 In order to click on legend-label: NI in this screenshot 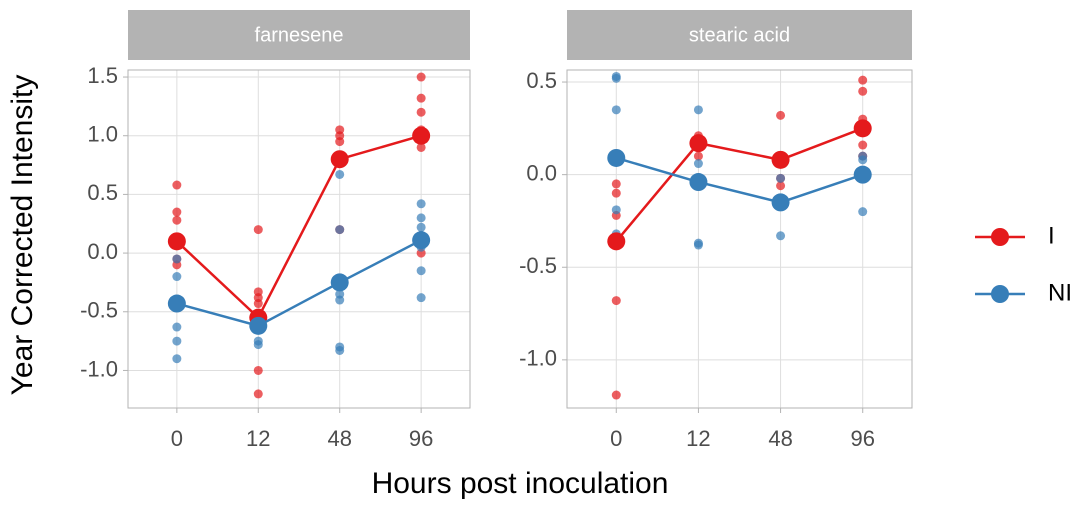, I will do `click(1060, 292)`.